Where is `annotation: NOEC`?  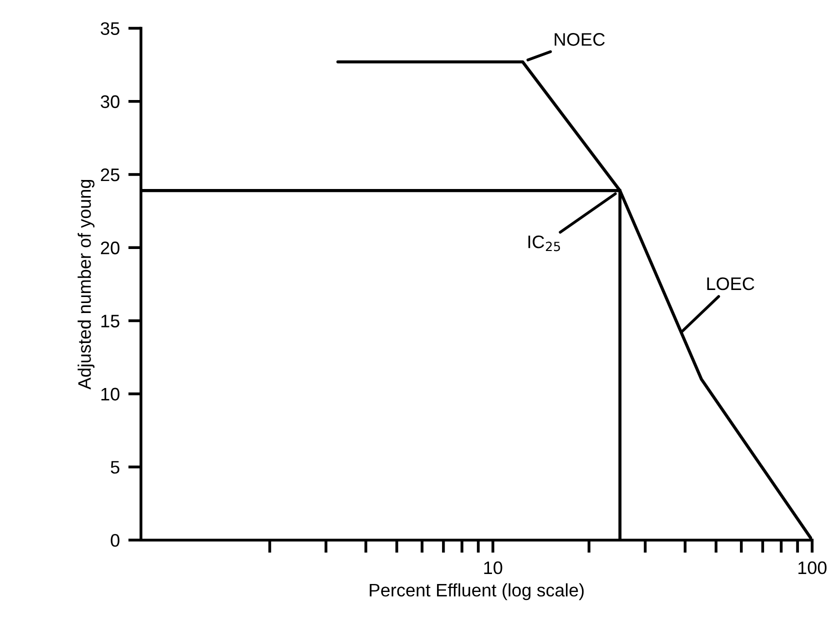
annotation: NOEC is located at coordinates (579, 39).